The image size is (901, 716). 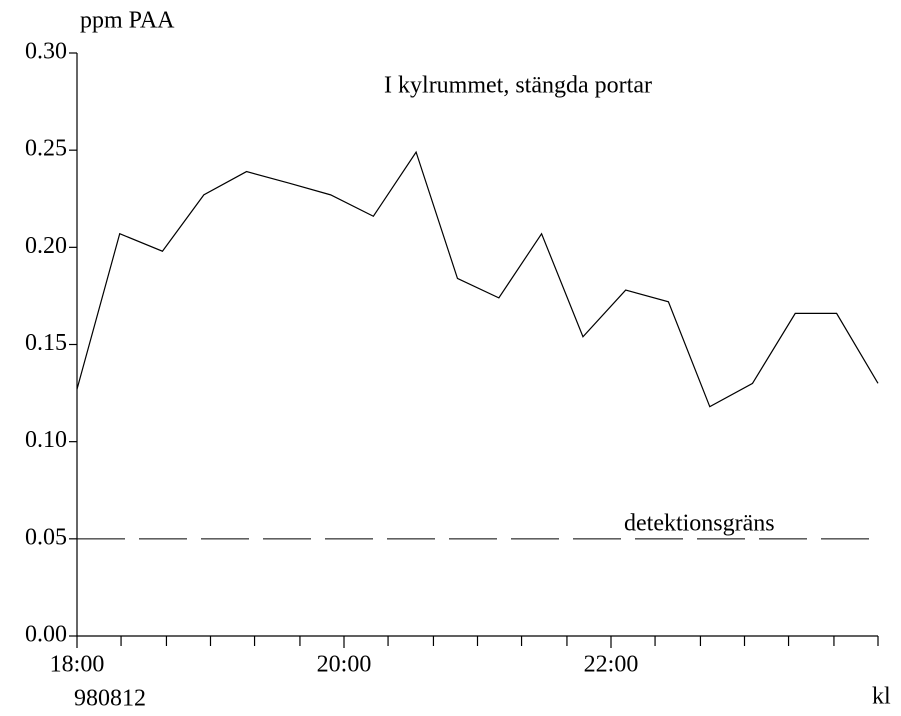 I want to click on y-tick-label: 0.00, so click(x=46, y=635).